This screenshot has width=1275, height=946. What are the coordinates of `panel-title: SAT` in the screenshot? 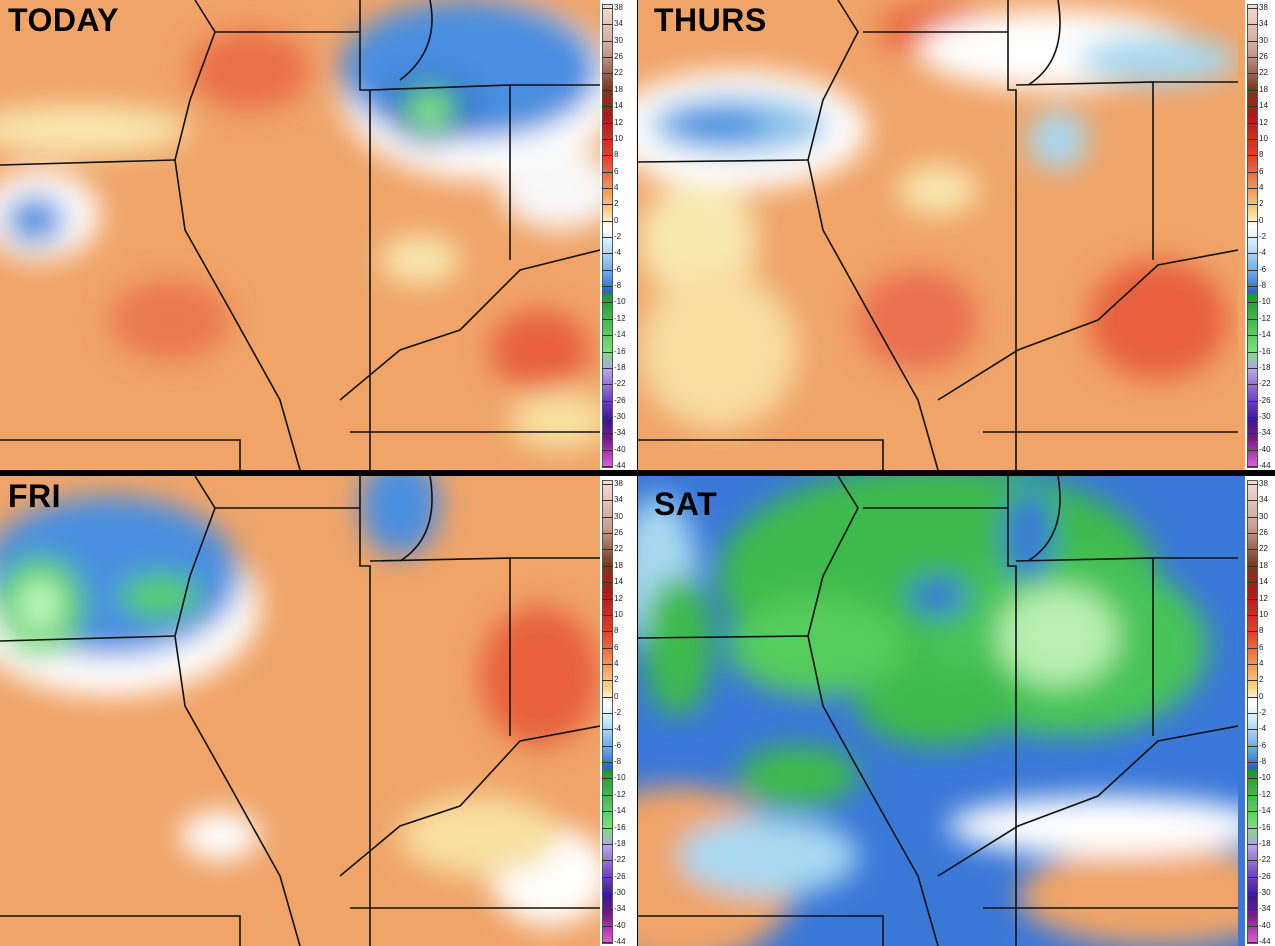 It's located at (686, 504).